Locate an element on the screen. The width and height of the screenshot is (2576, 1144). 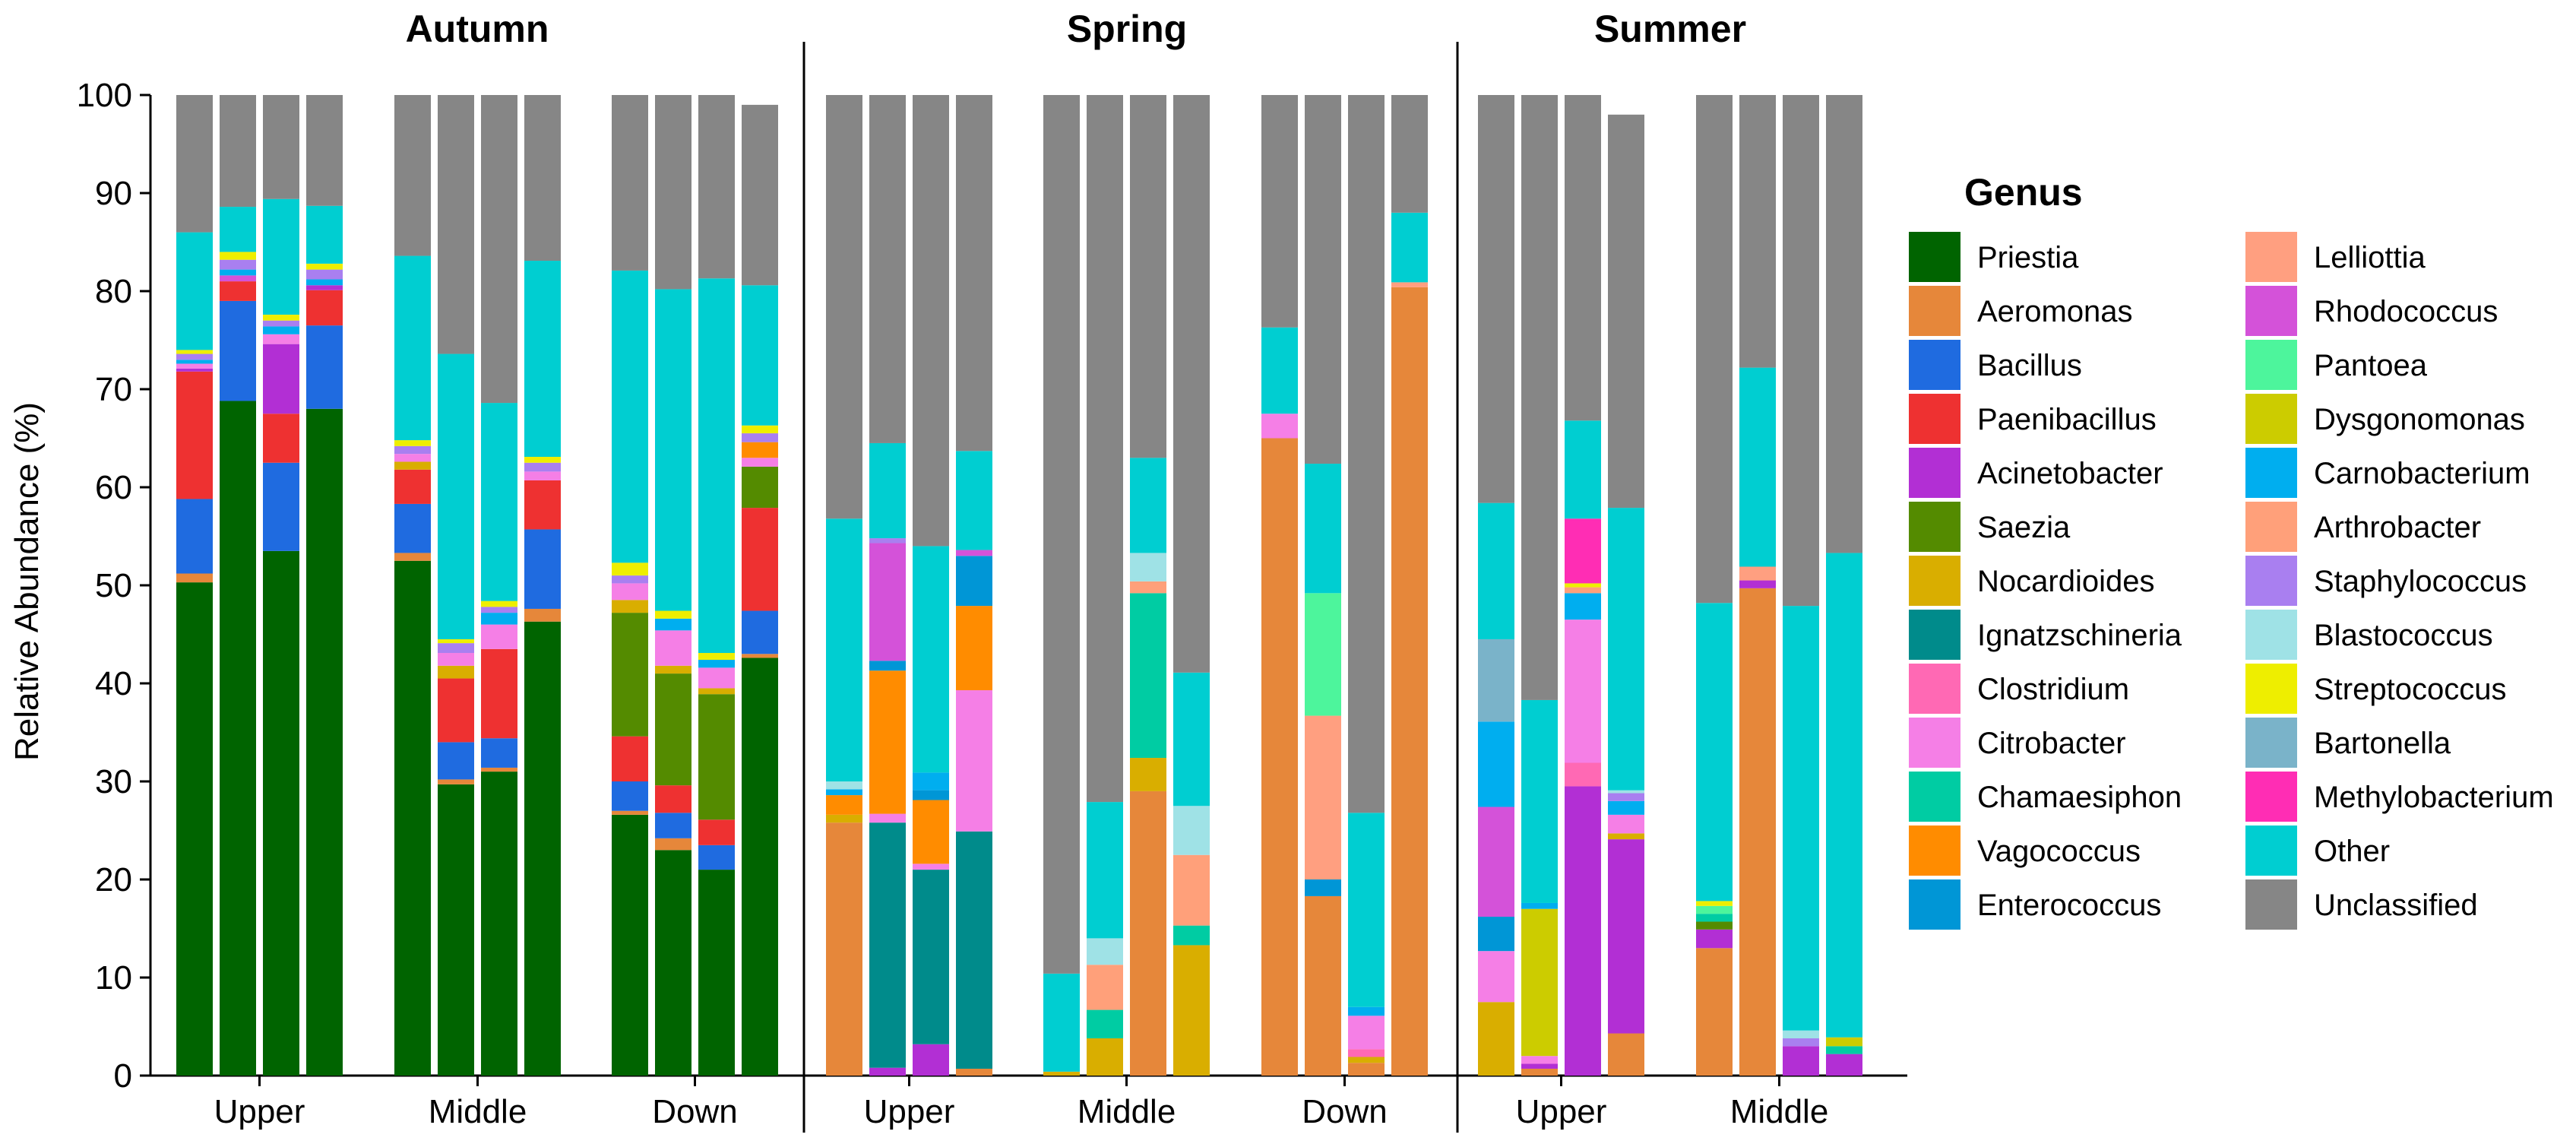
x-tick-label: Middle is located at coordinates (478, 1111).